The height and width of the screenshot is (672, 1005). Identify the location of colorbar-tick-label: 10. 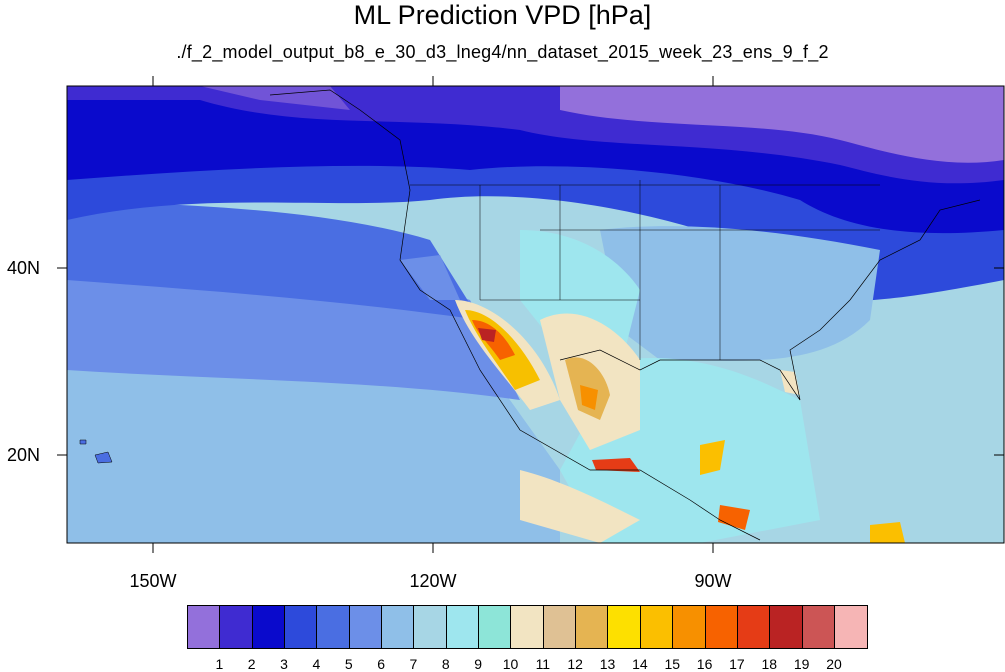
(510, 664).